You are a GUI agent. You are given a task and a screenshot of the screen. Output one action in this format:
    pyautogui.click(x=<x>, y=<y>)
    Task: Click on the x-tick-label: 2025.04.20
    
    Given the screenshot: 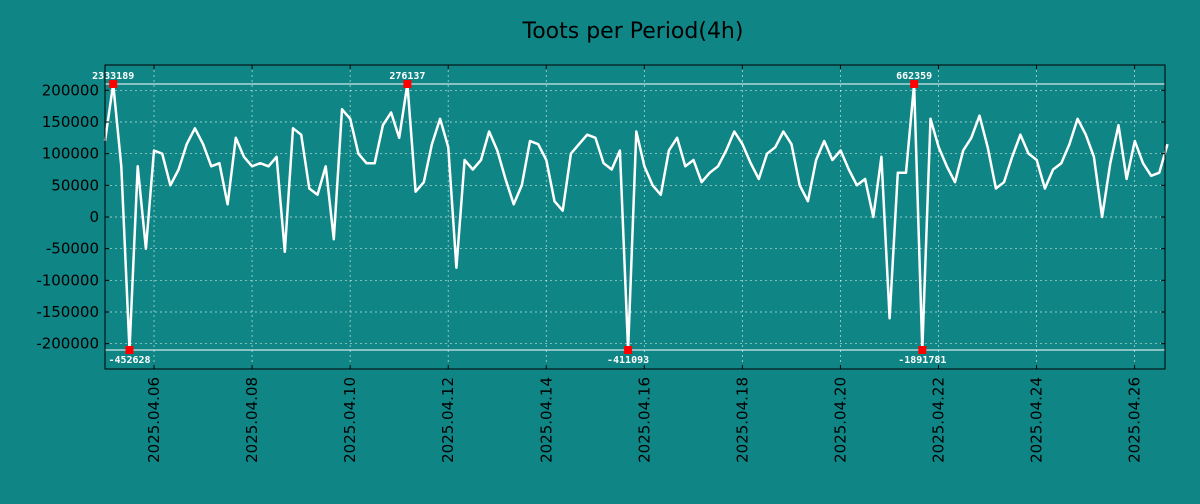 What is the action you would take?
    pyautogui.click(x=840, y=420)
    